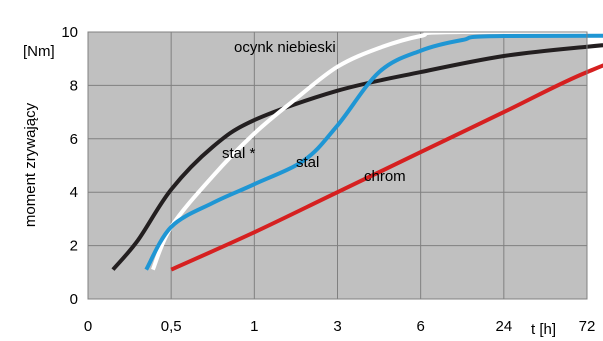 This screenshot has width=603, height=341. What do you see at coordinates (307, 162) in the screenshot?
I see `series-label-stal: stal` at bounding box center [307, 162].